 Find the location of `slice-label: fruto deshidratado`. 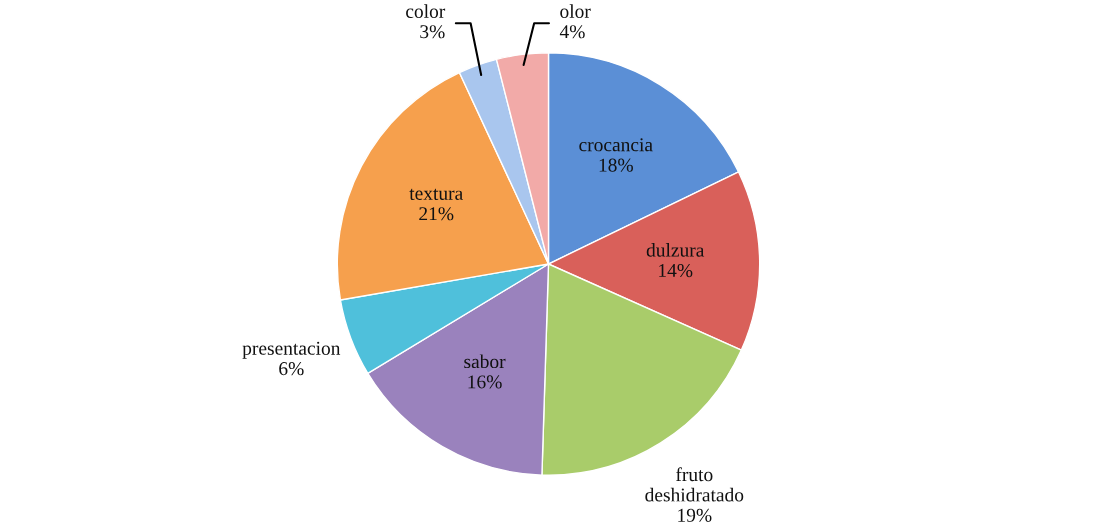

slice-label: fruto deshidratado is located at coordinates (694, 484).